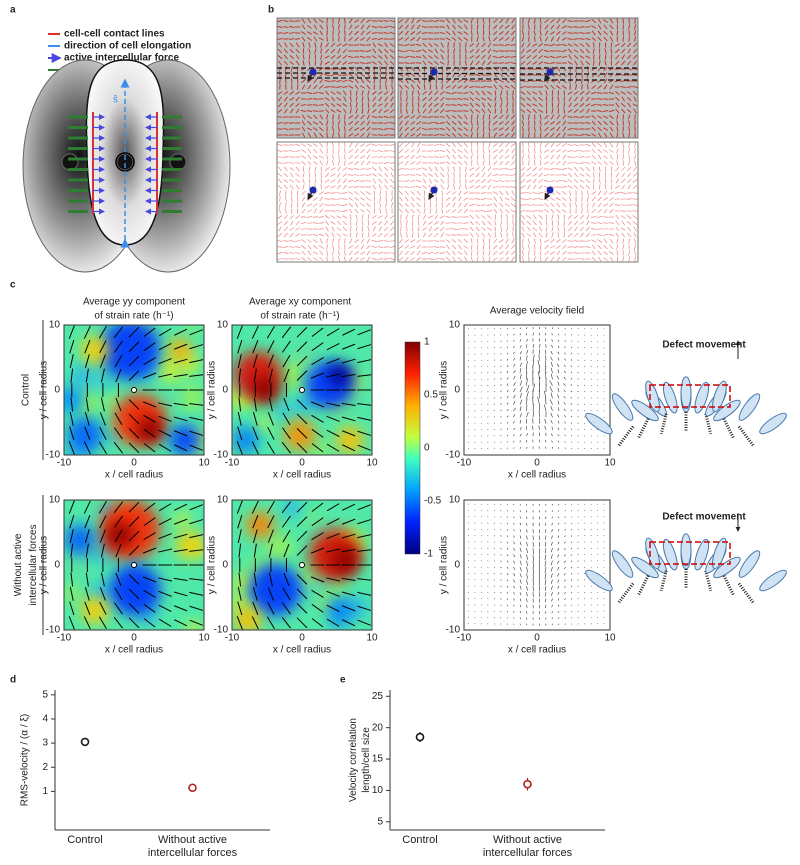 This screenshot has width=800, height=865. What do you see at coordinates (302, 475) in the screenshot?
I see `x-axis-label: x / cell radius` at bounding box center [302, 475].